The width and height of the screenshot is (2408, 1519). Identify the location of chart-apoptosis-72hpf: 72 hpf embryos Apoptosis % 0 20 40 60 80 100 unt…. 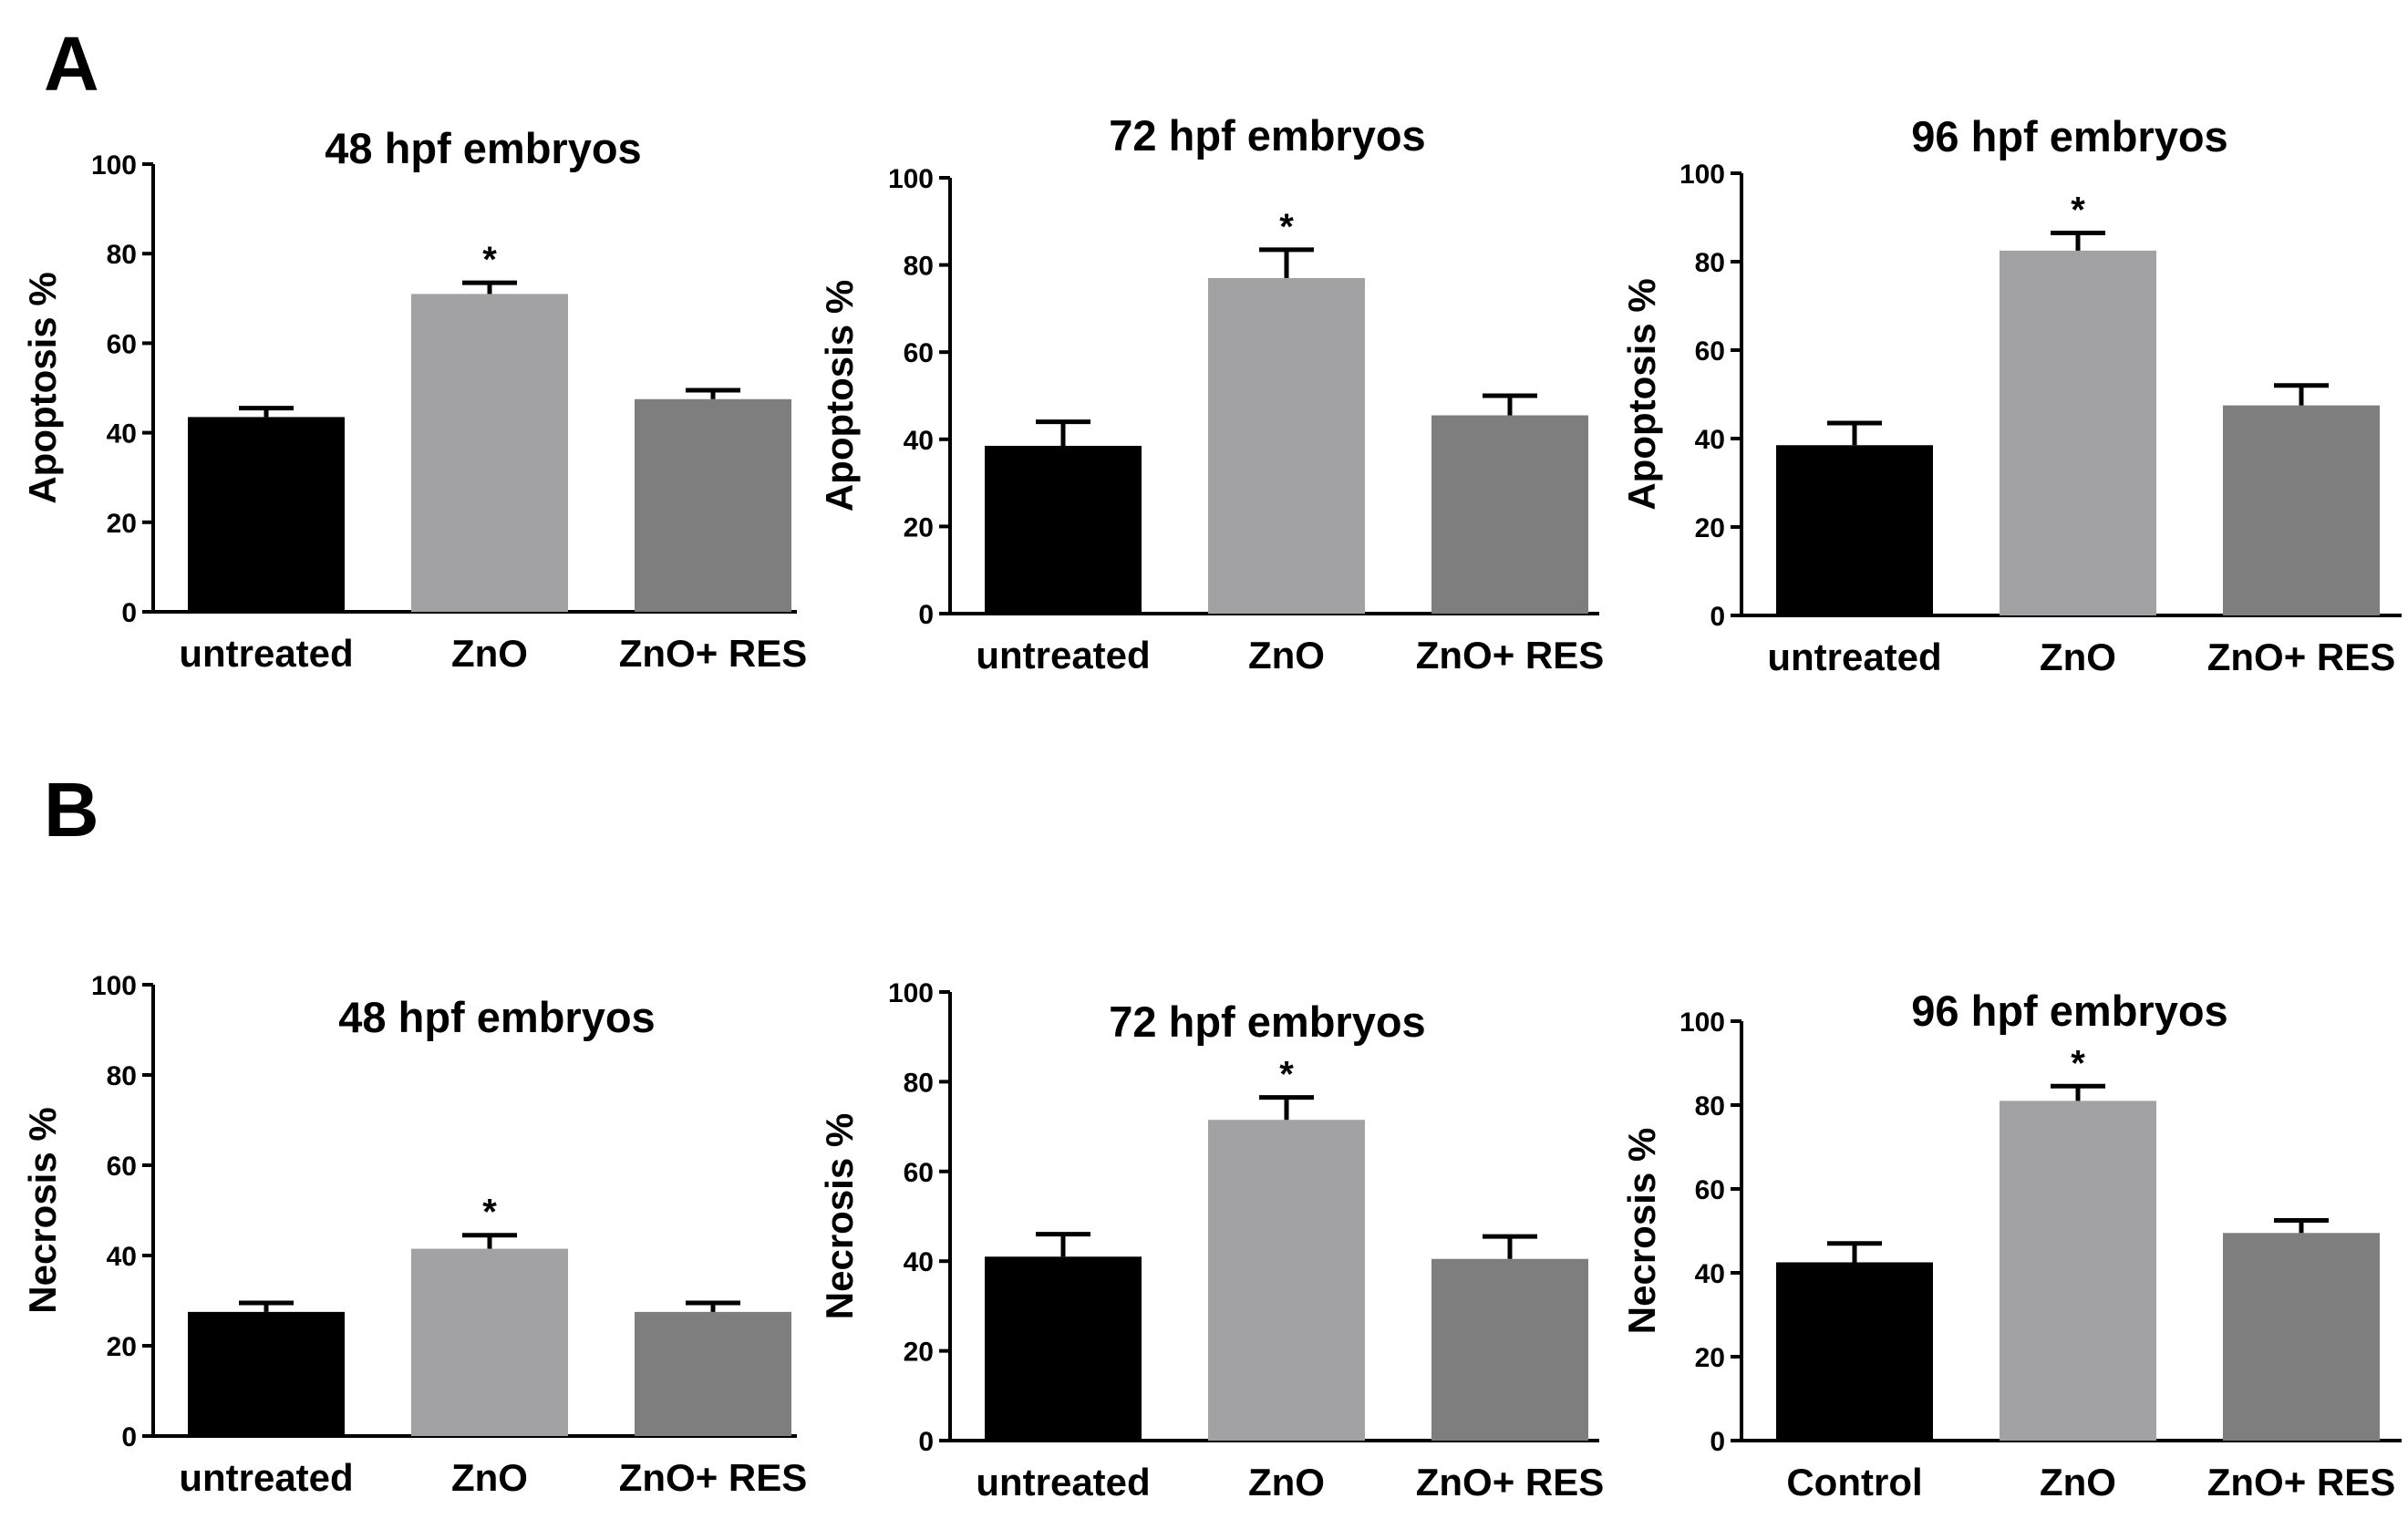
(1211, 394).